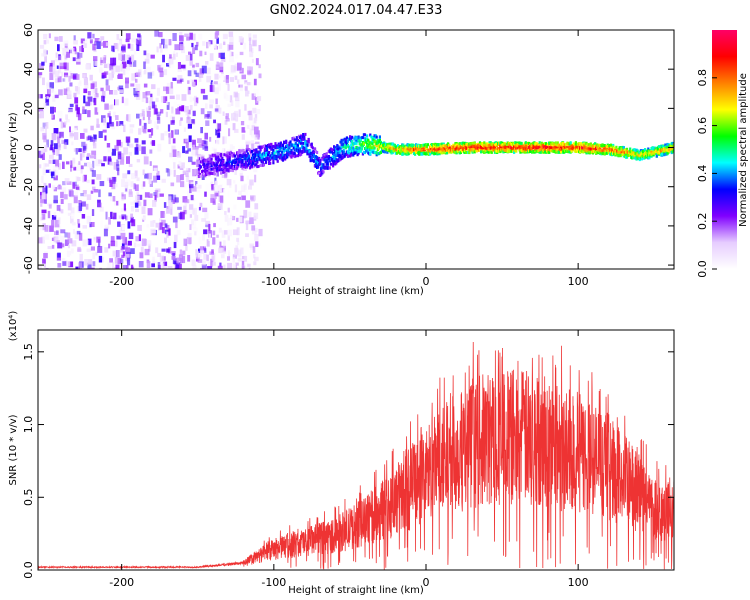 The height and width of the screenshot is (600, 750). What do you see at coordinates (578, 281) in the screenshot?
I see `x-tick-label: 100` at bounding box center [578, 281].